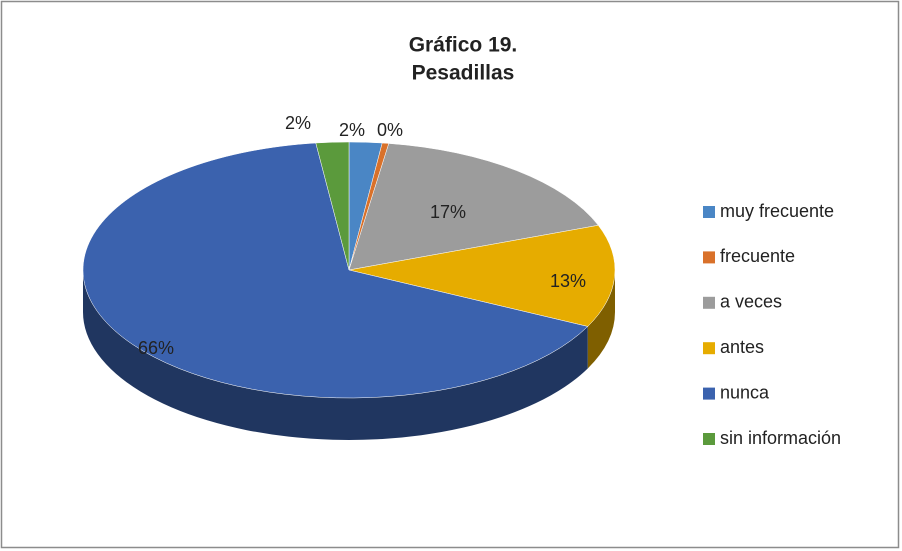 The height and width of the screenshot is (551, 902). Describe the element at coordinates (448, 212) in the screenshot. I see `data-label: 17%` at that location.